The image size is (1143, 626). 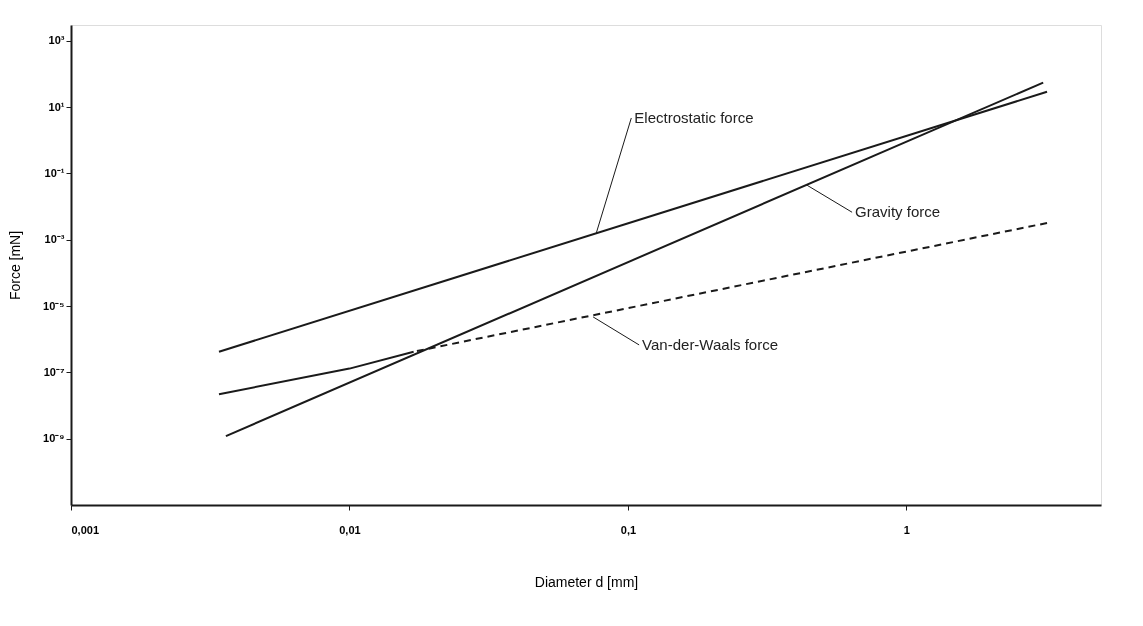 What do you see at coordinates (15, 265) in the screenshot?
I see `y-axis-title: Force [mN]` at bounding box center [15, 265].